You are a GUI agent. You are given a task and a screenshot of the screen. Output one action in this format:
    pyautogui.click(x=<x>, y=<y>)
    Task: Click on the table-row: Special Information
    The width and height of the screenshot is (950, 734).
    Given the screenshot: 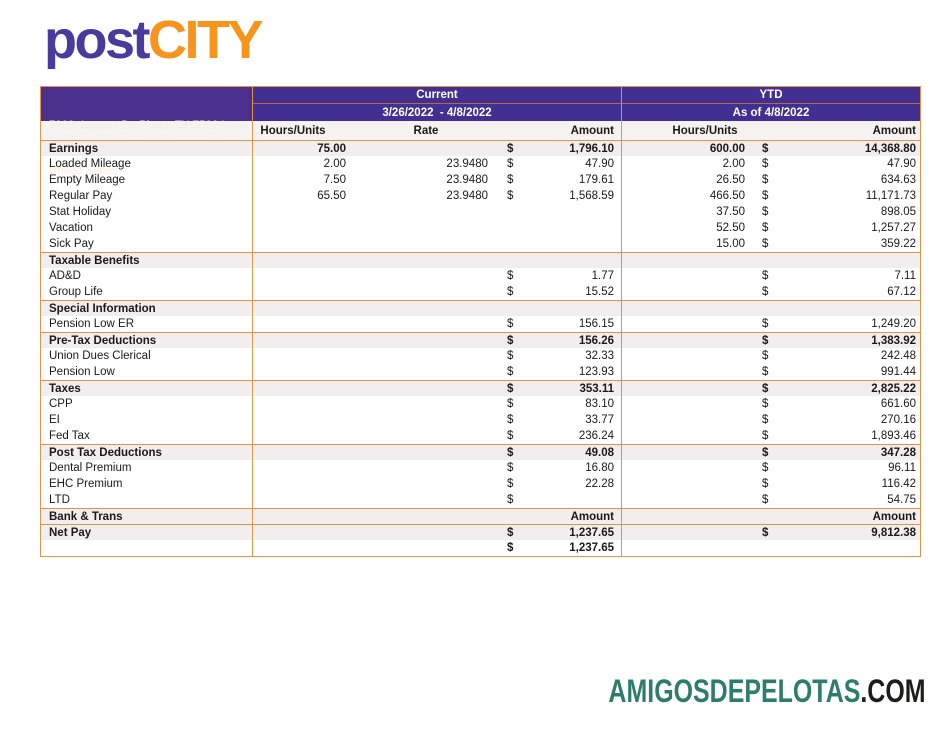 What is the action you would take?
    pyautogui.click(x=480, y=308)
    